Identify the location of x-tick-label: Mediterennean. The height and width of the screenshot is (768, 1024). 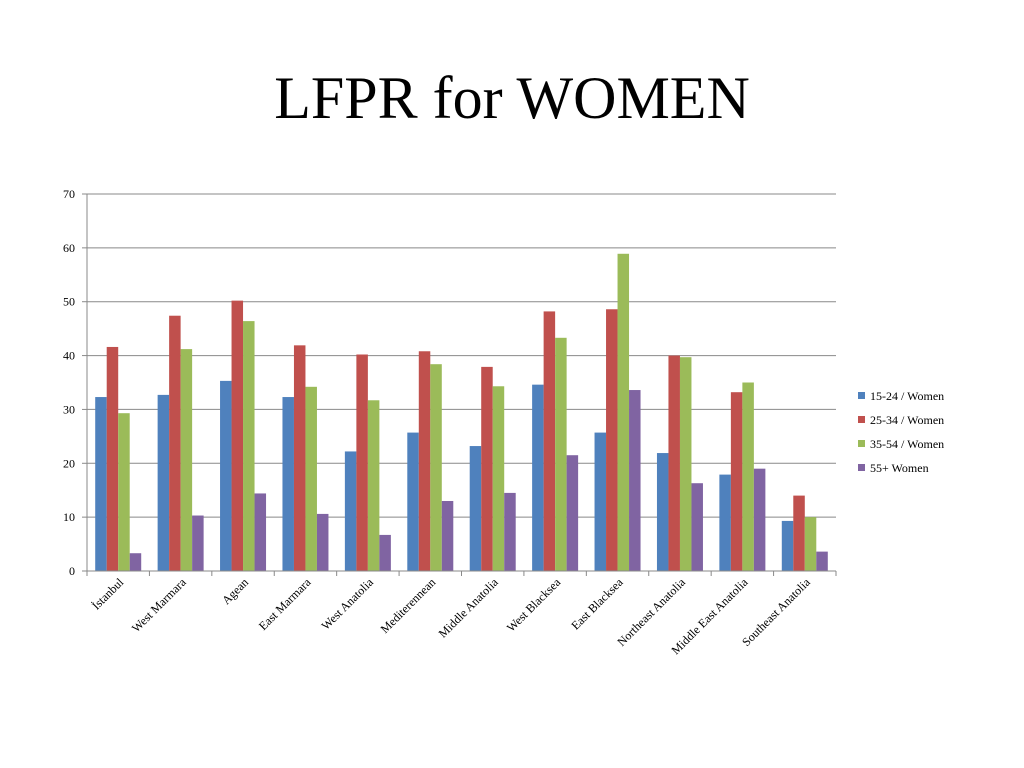
(408, 605).